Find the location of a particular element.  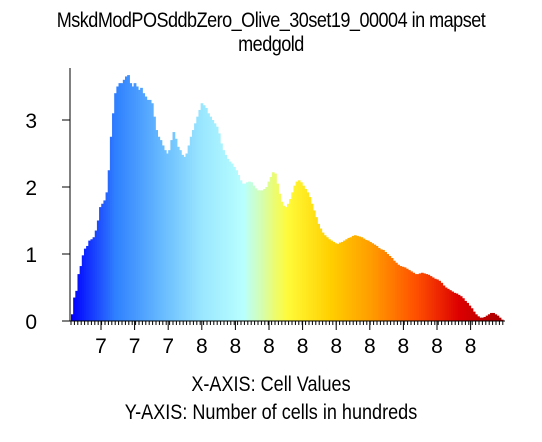

x-axis-label: X-AXIS: Cell Values is located at coordinates (271, 384).